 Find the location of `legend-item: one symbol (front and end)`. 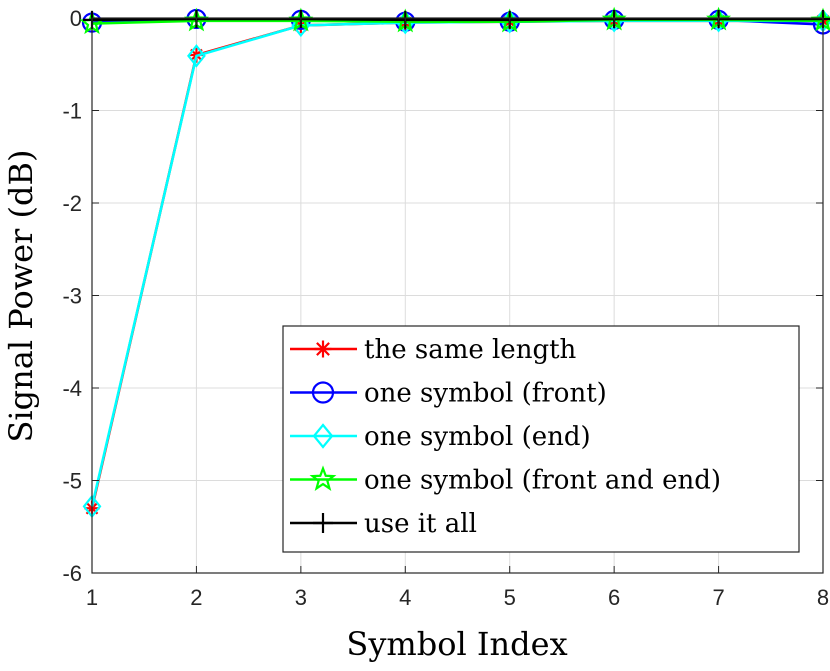

legend-item: one symbol (front and end) is located at coordinates (505, 480).